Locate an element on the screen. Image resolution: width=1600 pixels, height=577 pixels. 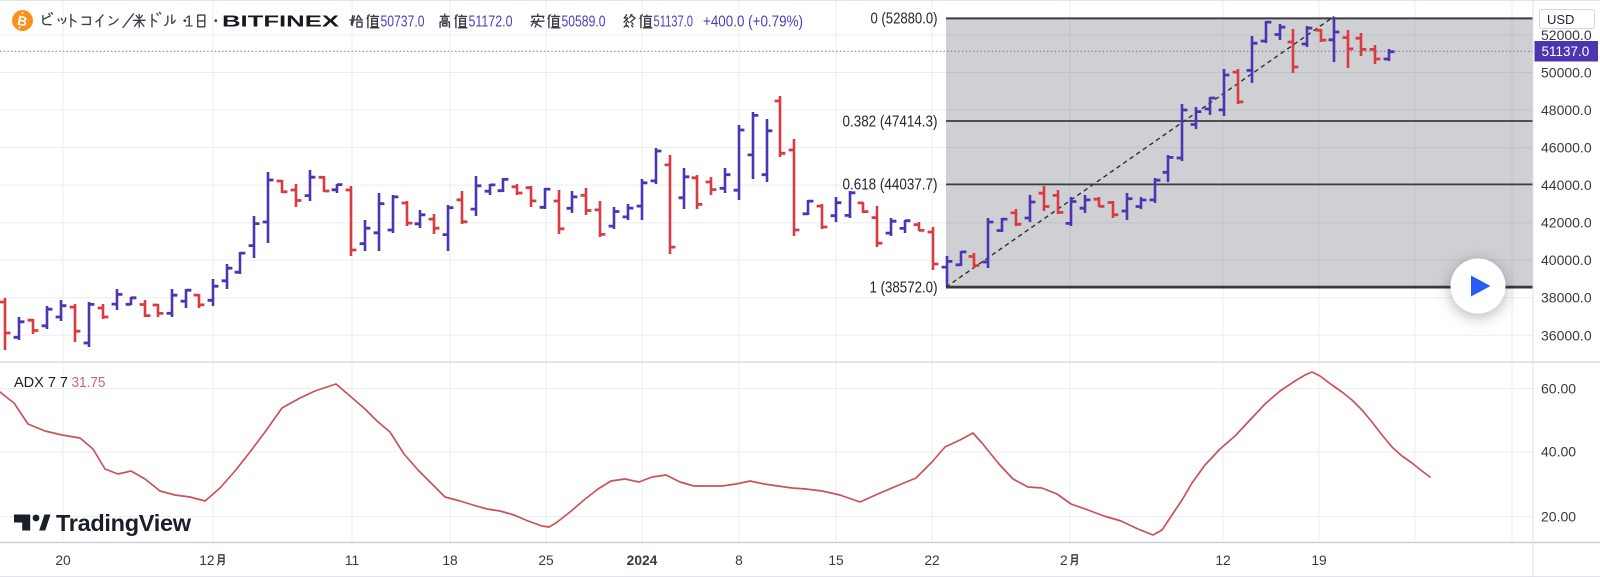
svg-text: TradingView is located at coordinates (124, 523).